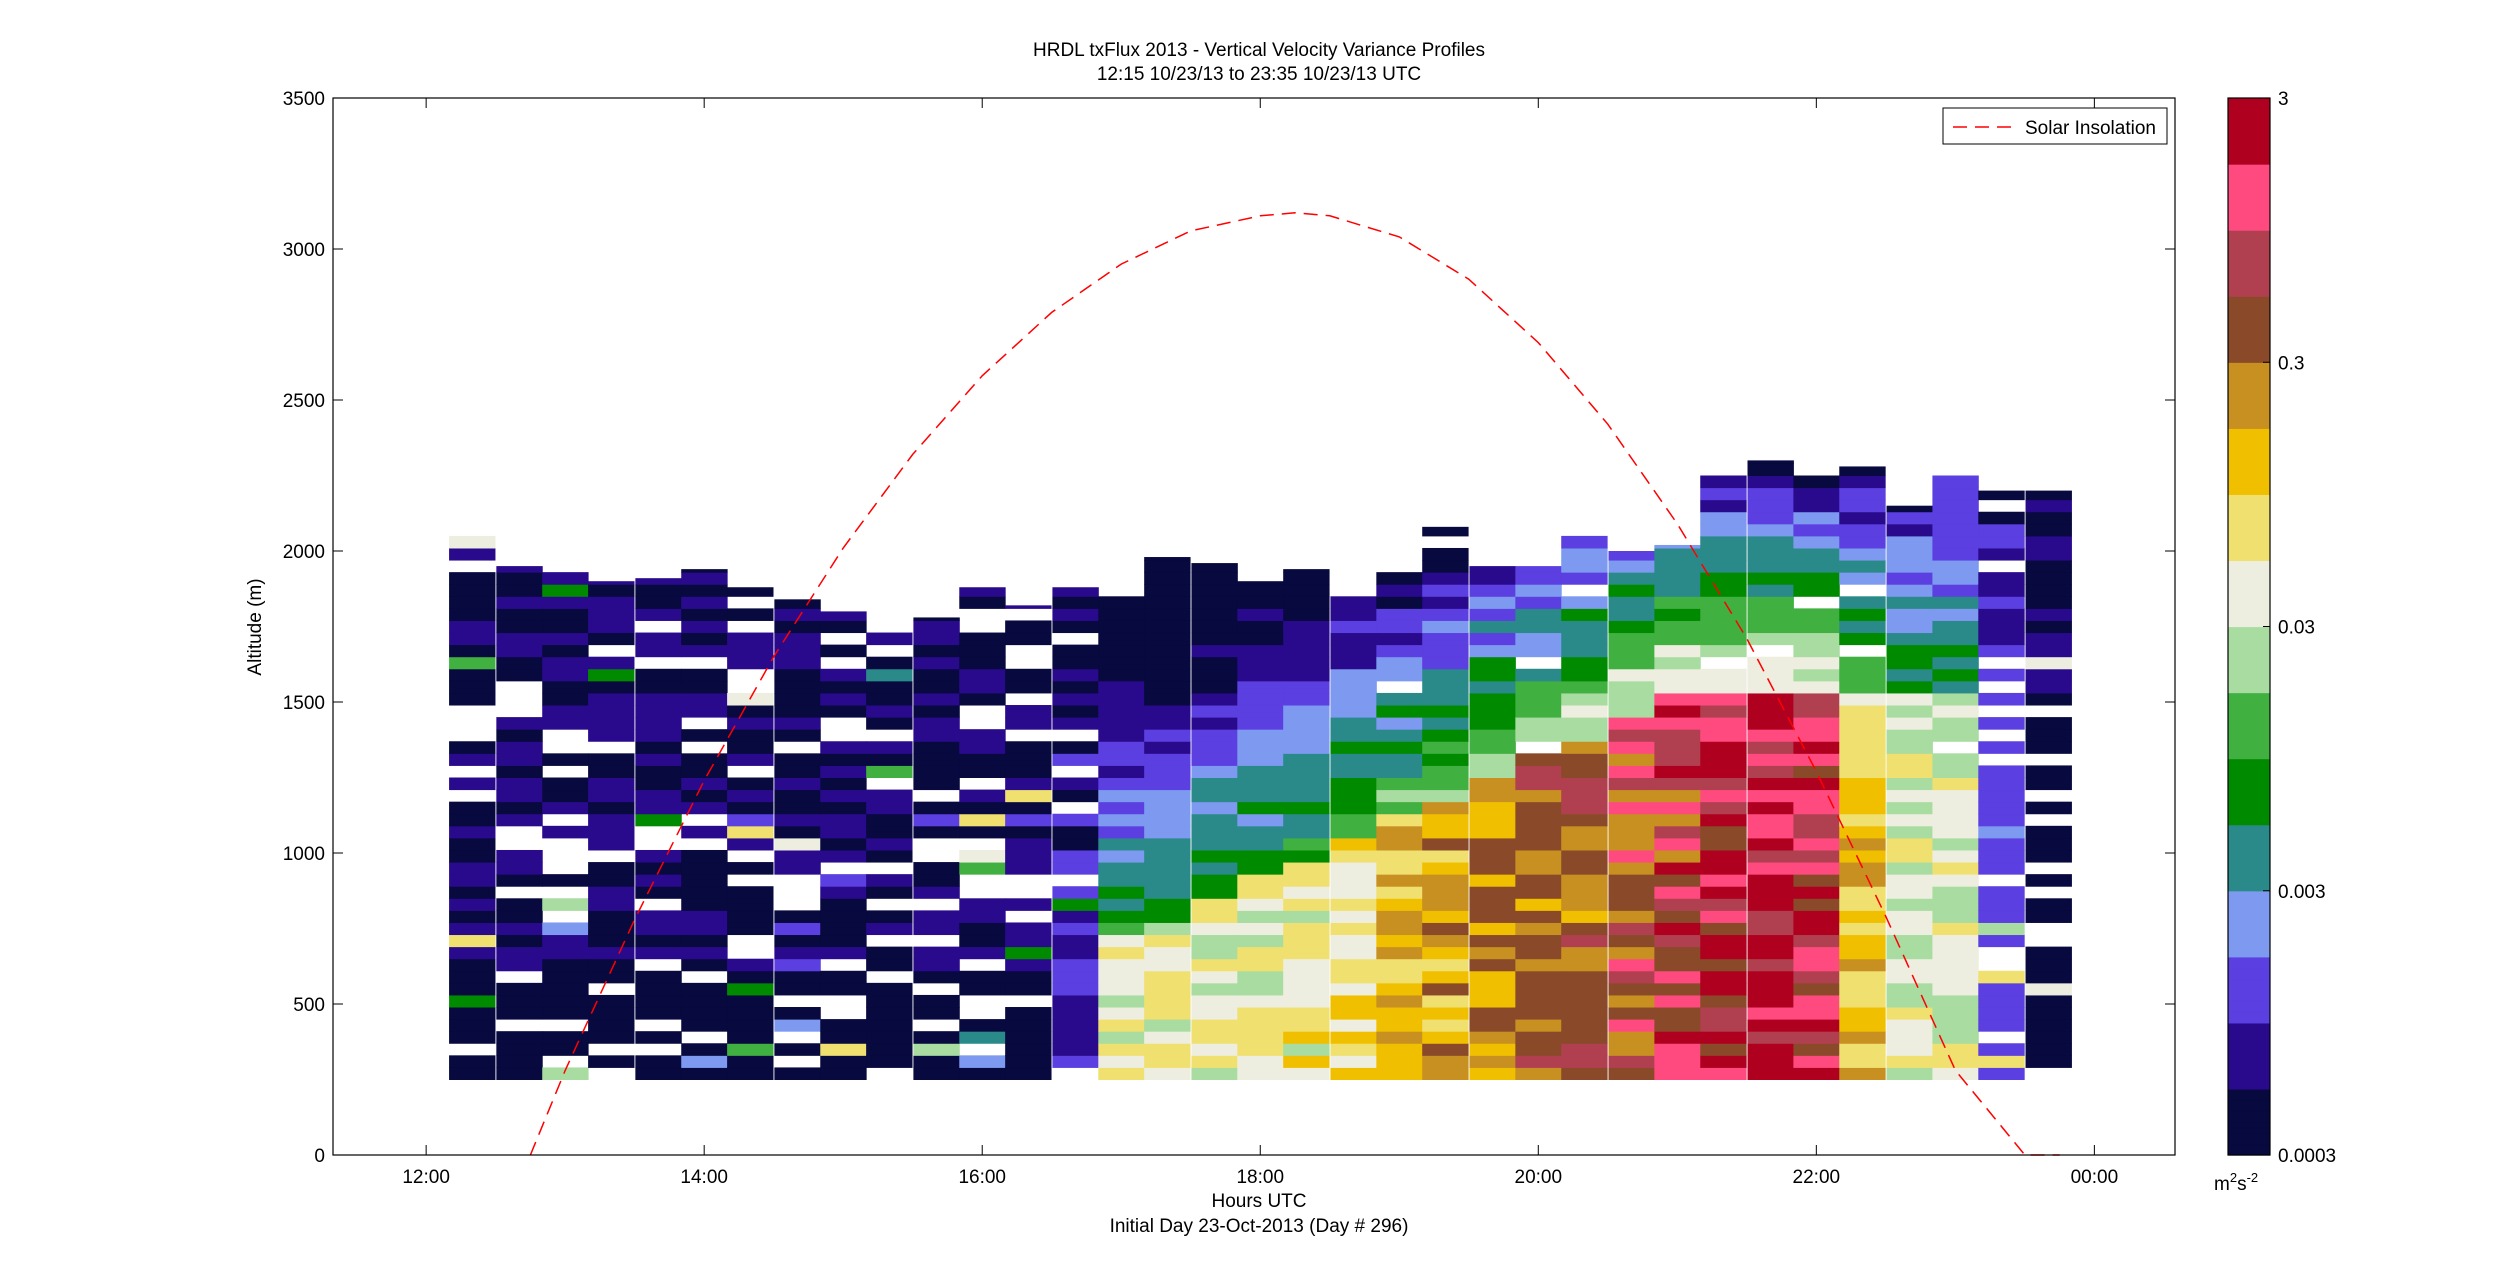 This screenshot has height=1287, width=2515. Describe the element at coordinates (2296, 628) in the screenshot. I see `colorbar-tick-label: 0.03` at that location.